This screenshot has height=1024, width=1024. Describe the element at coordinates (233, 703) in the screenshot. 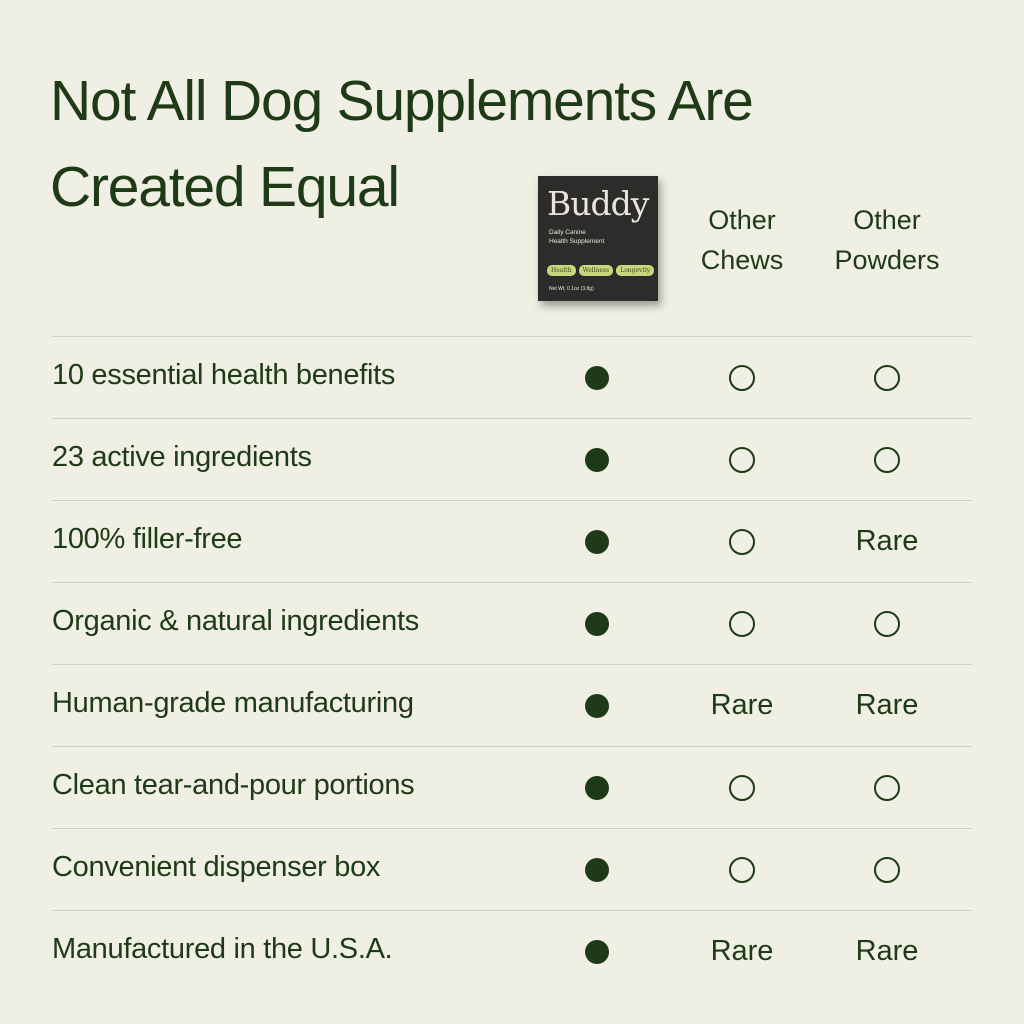

I see `feature-label: Human-grade manufacturing` at that location.